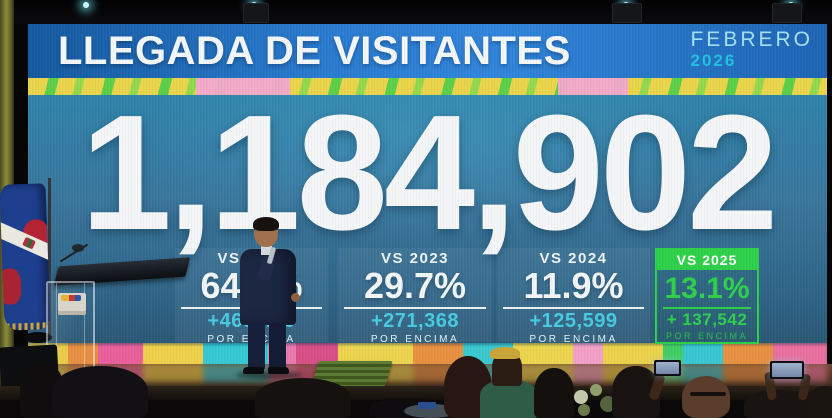 This screenshot has width=832, height=418. I want to click on notebook, so click(427, 405).